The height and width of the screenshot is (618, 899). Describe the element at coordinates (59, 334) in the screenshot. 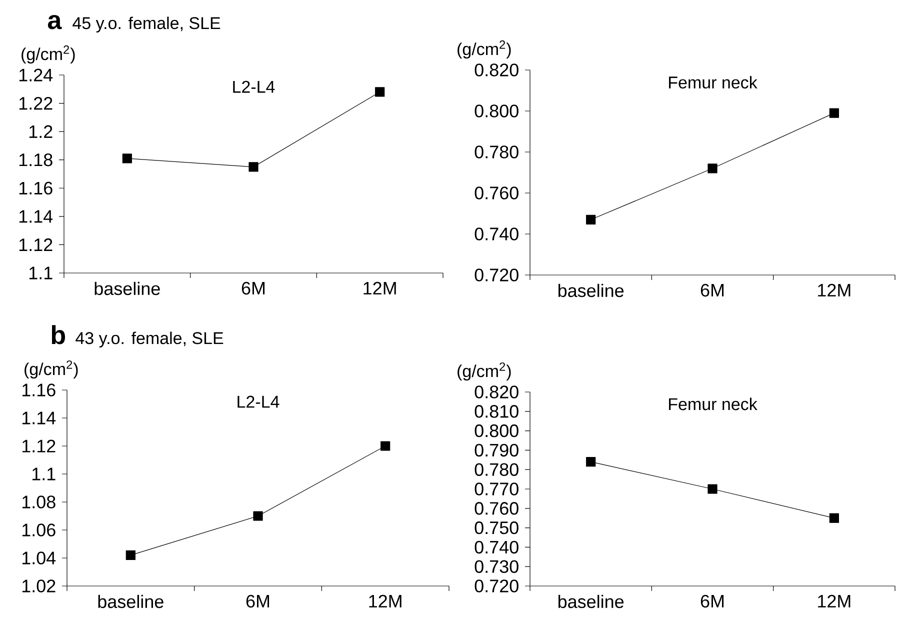

I see `text: b` at that location.